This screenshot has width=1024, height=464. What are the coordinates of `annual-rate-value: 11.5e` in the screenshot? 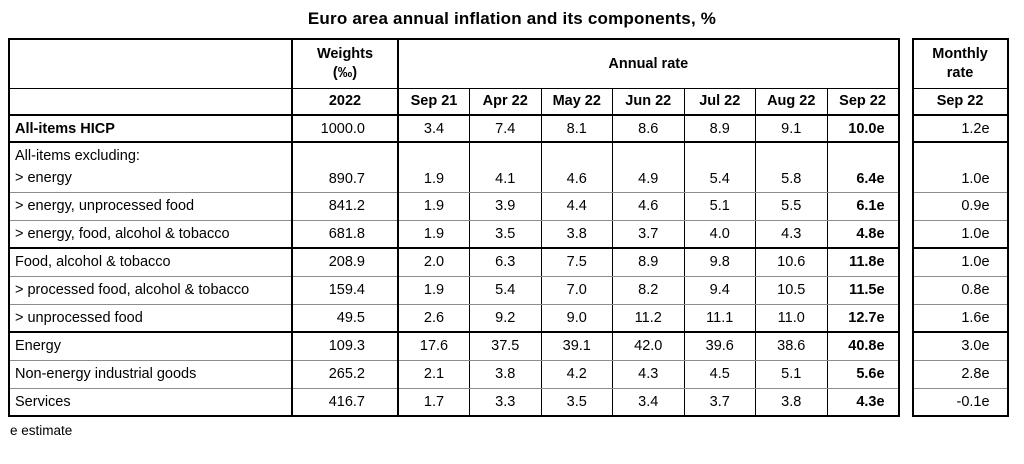 It's located at (863, 290).